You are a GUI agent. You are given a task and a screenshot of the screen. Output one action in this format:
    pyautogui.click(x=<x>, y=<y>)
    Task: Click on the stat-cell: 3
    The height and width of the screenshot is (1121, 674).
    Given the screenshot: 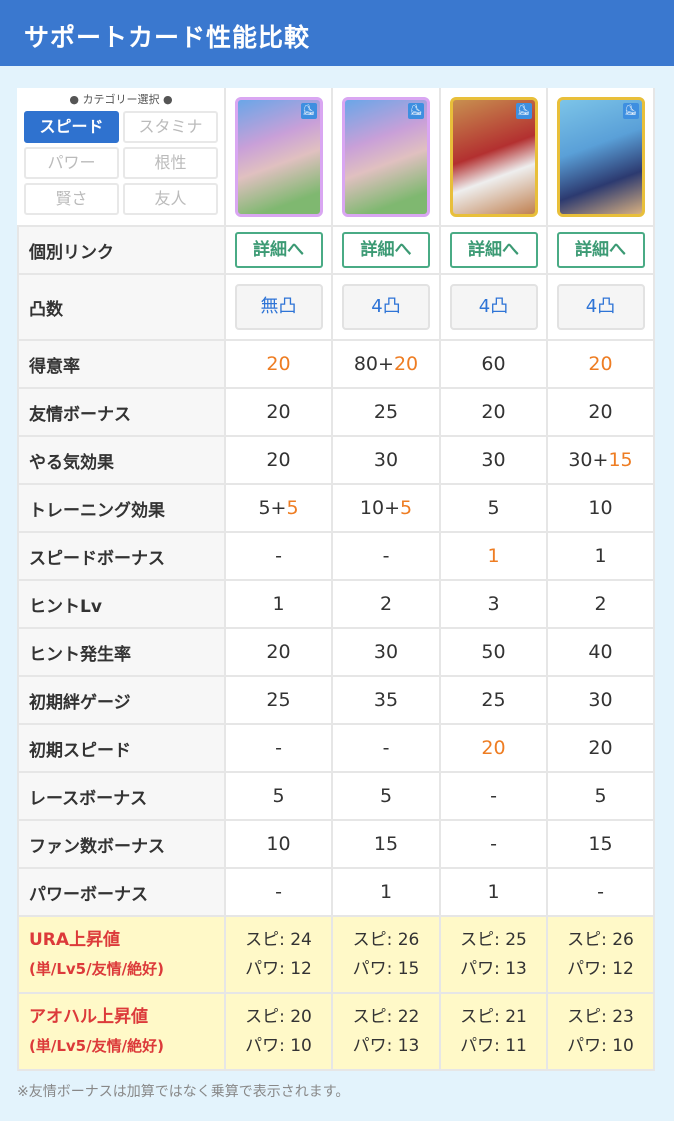 What is the action you would take?
    pyautogui.click(x=493, y=604)
    